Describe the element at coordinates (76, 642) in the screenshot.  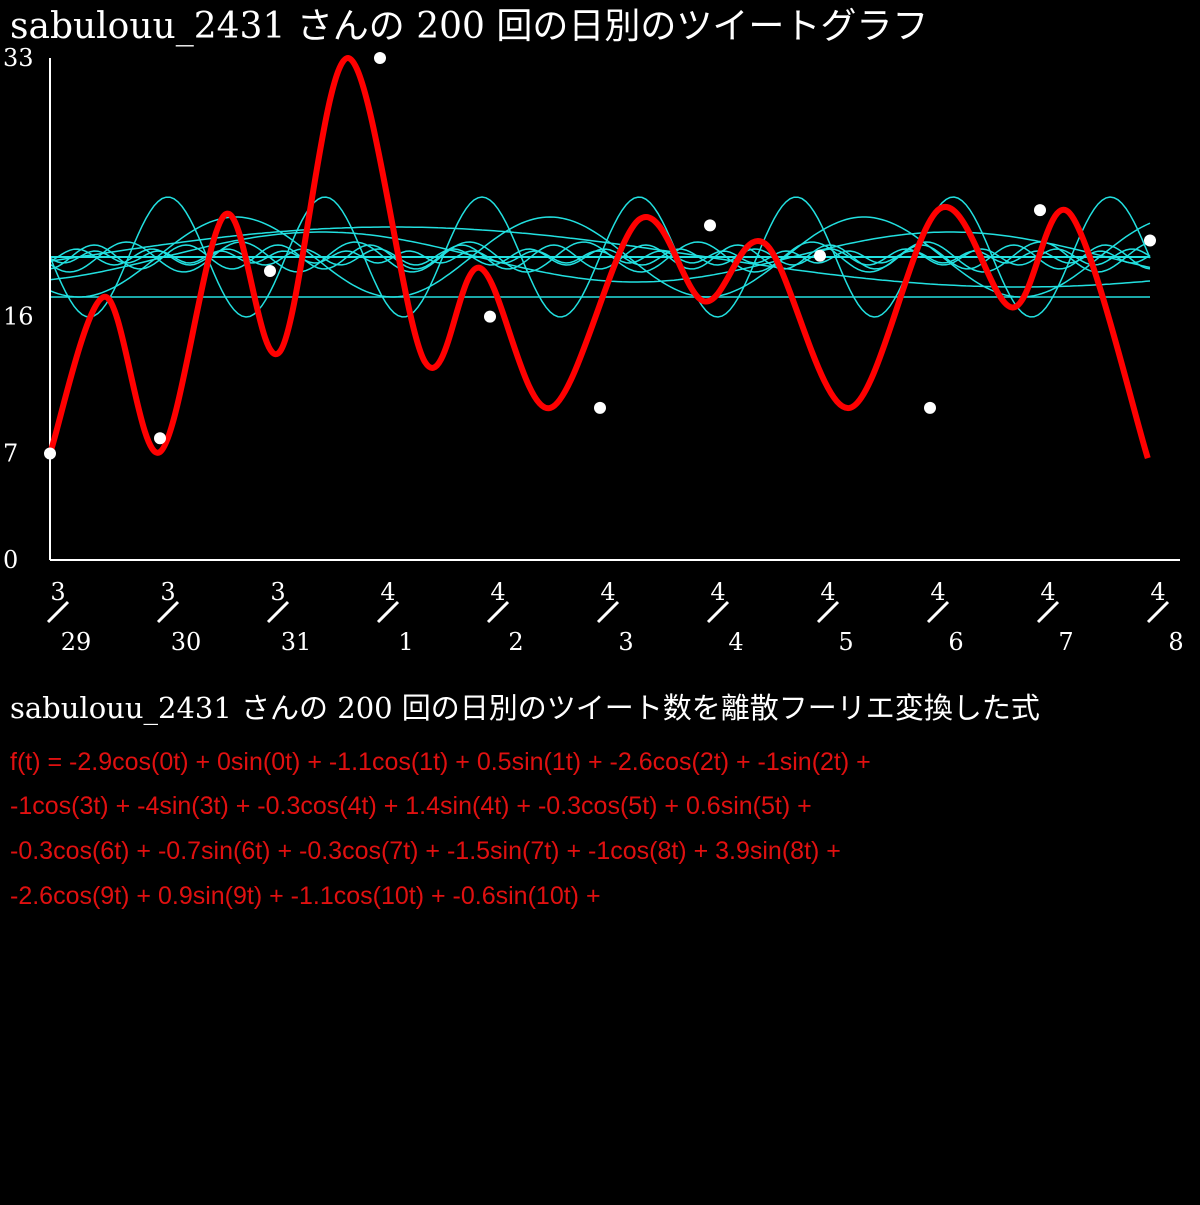
I see `x-tick-day: 29` at that location.